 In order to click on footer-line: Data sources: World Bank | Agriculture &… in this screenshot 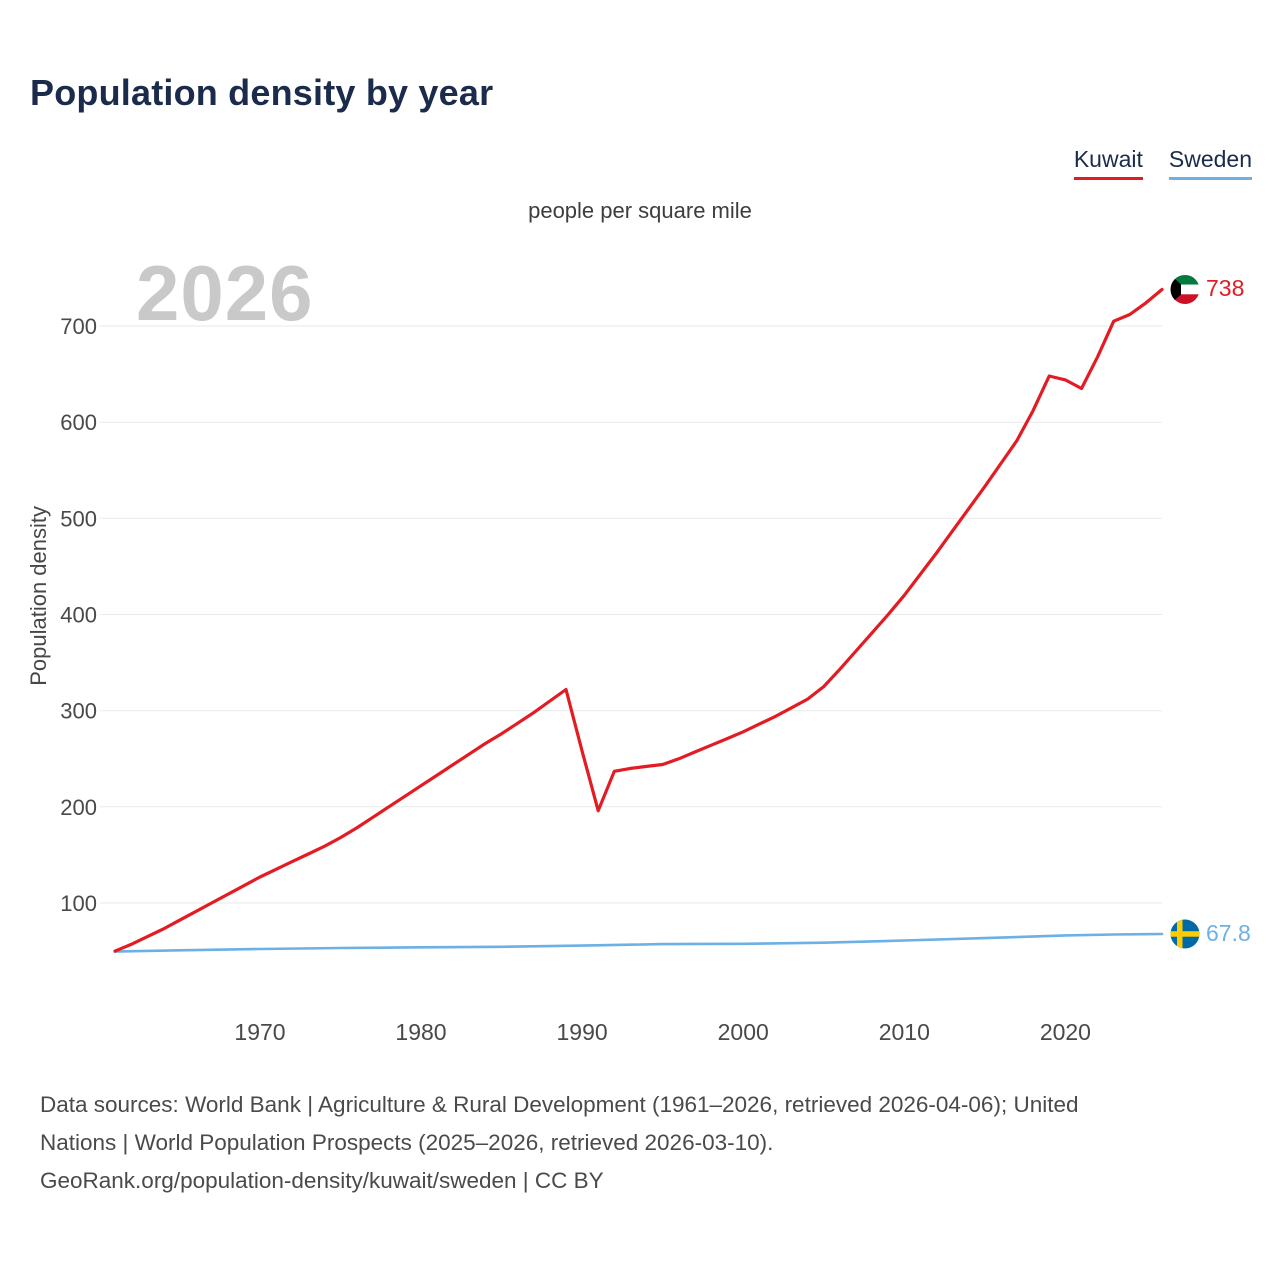, I will do `click(559, 1104)`.